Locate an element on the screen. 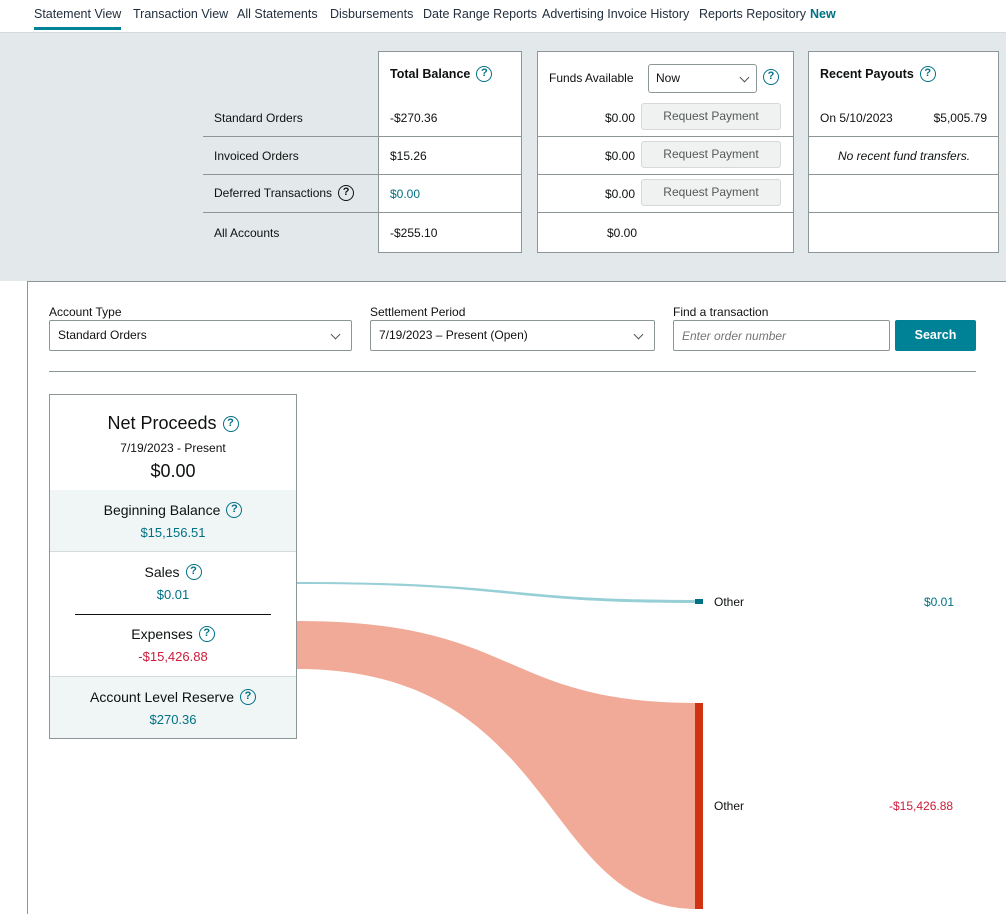 The width and height of the screenshot is (1006, 914). flow-value-sales-other: $0.01 is located at coordinates (939, 602).